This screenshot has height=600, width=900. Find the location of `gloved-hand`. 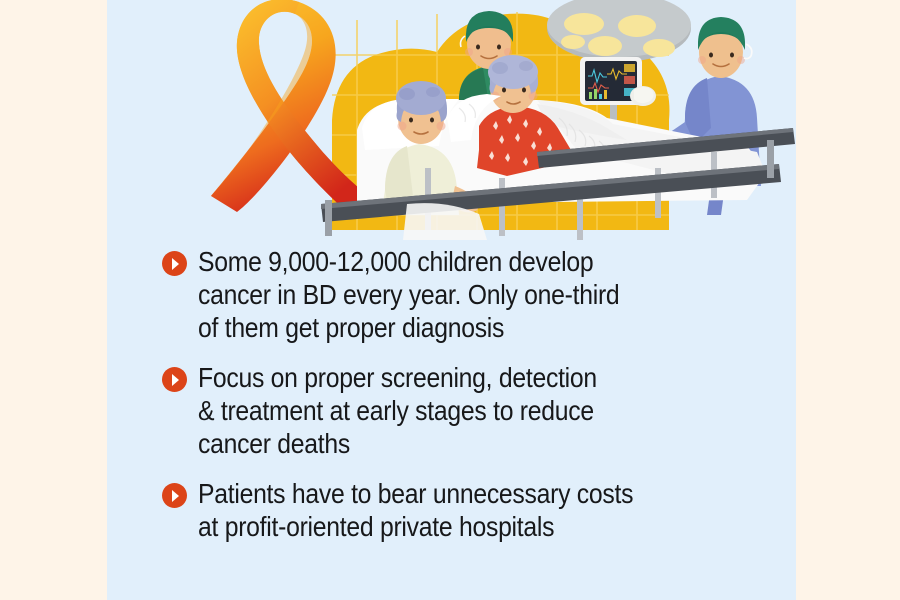

gloved-hand is located at coordinates (643, 96).